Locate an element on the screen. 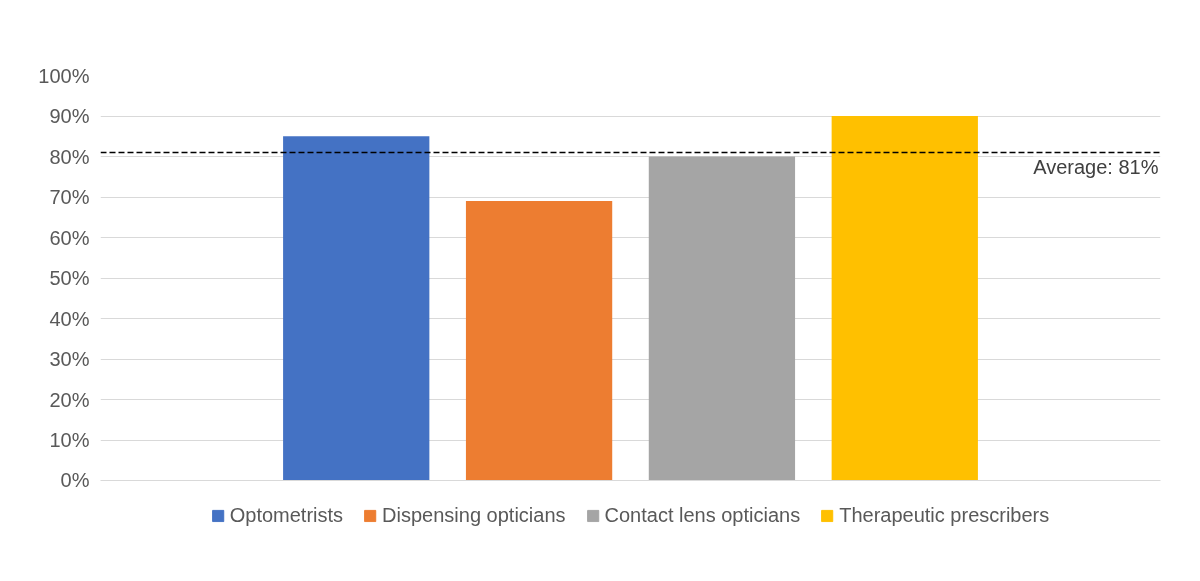 The image size is (1200, 581). legend-label: Dispensing opticians is located at coordinates (474, 515).